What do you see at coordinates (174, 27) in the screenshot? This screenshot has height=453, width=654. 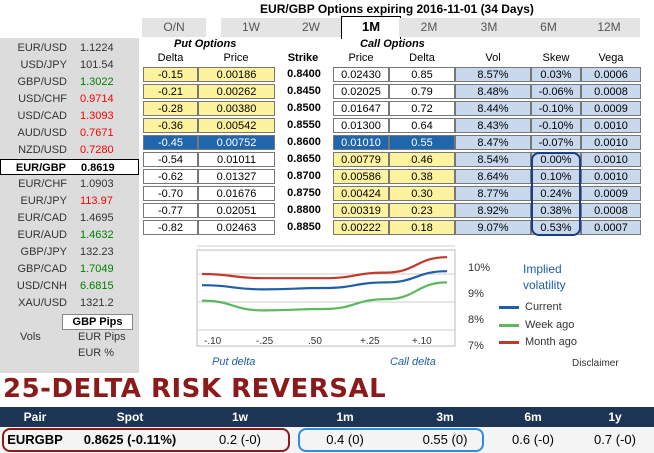 I see `tab-on: O/N` at bounding box center [174, 27].